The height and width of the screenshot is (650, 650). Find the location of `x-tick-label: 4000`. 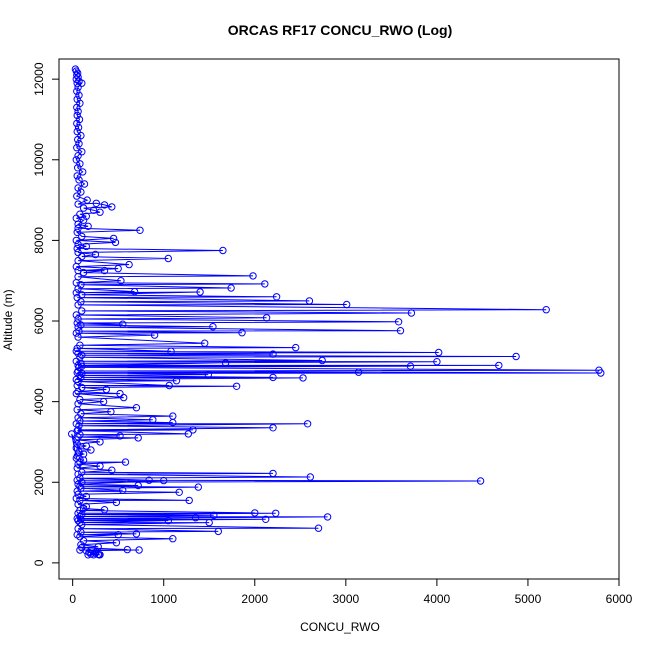

x-tick-label: 4000 is located at coordinates (437, 599).